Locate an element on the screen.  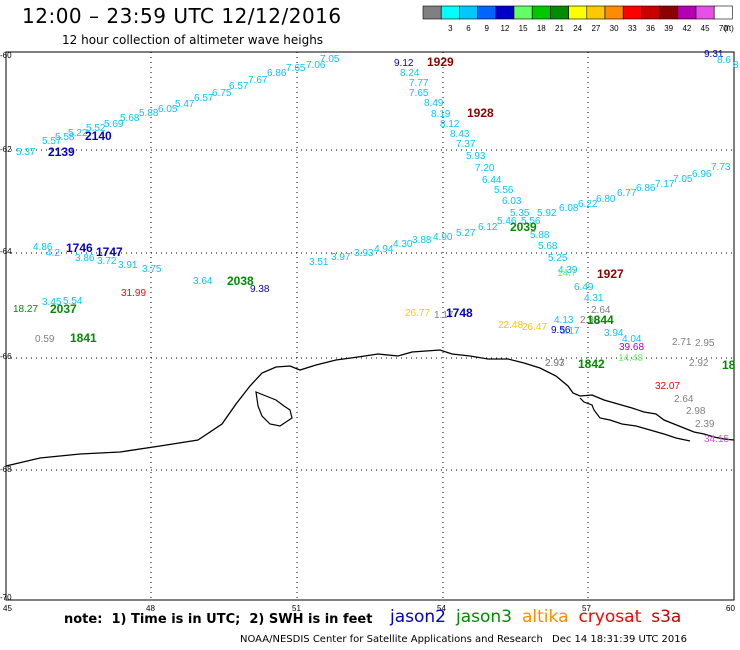
wave-height-value: 8.6 is located at coordinates (724, 60).